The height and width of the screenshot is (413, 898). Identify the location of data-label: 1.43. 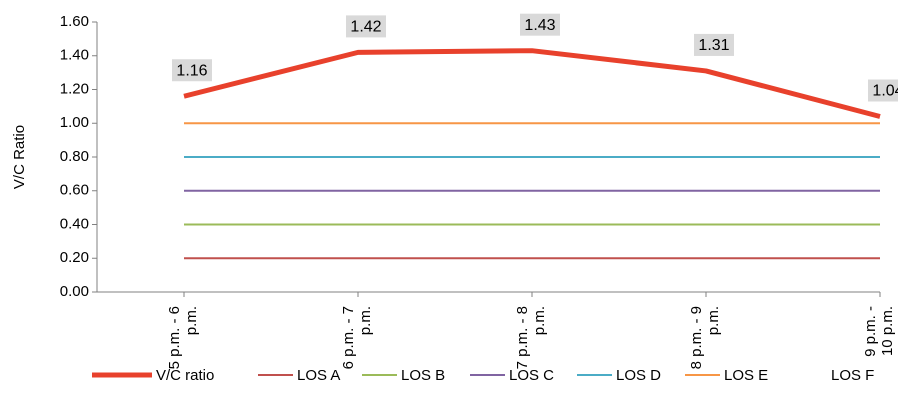
(539, 25).